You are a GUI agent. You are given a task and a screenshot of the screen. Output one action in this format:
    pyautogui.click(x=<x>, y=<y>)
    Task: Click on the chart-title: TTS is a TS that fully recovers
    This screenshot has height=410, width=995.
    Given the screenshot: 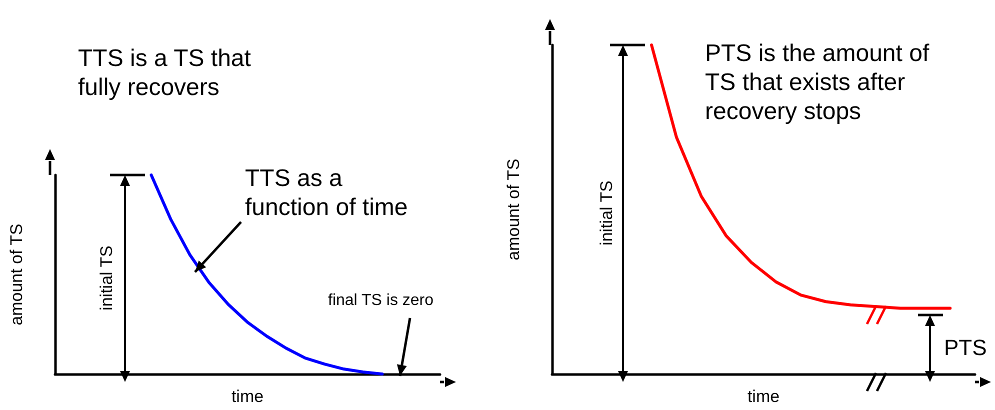 What is the action you would take?
    pyautogui.click(x=165, y=74)
    